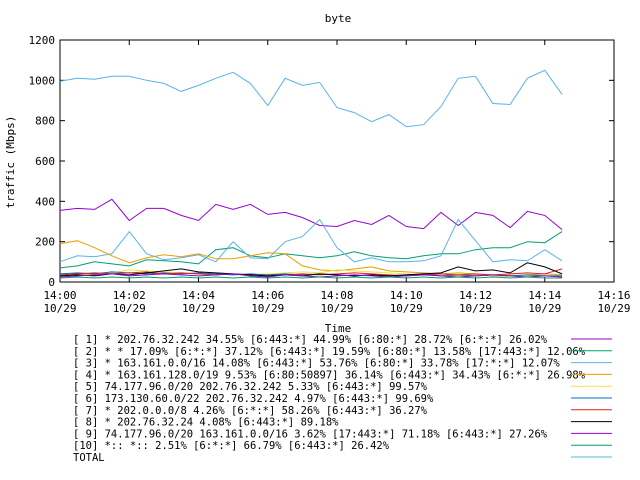  I want to click on x-tick-label: 14:10, so click(406, 295).